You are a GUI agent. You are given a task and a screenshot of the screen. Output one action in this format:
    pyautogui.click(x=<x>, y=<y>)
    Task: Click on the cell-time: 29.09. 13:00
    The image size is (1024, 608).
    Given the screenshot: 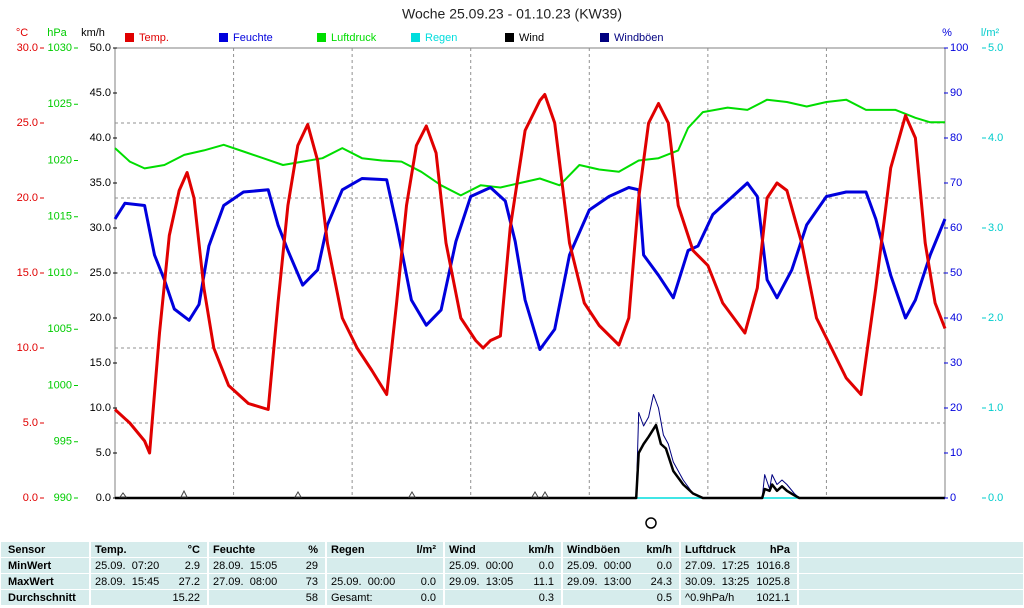 What is the action you would take?
    pyautogui.click(x=599, y=582)
    